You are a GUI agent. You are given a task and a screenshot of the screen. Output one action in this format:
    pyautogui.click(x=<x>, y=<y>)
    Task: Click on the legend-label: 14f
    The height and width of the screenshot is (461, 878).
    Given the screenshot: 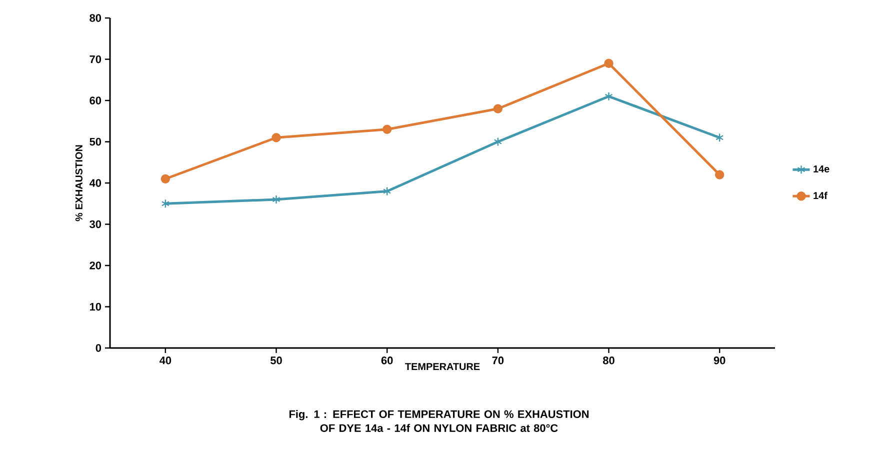 What is the action you would take?
    pyautogui.click(x=821, y=196)
    